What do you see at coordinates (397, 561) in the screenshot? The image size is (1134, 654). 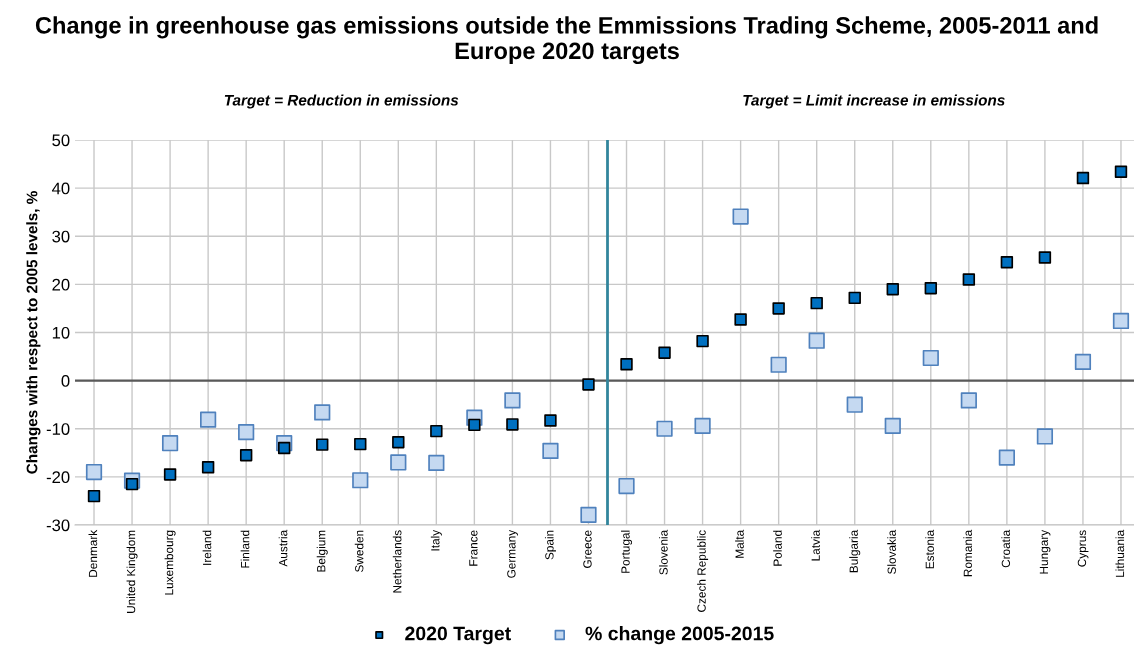 I see `x-tick-label: Netherlands` at bounding box center [397, 561].